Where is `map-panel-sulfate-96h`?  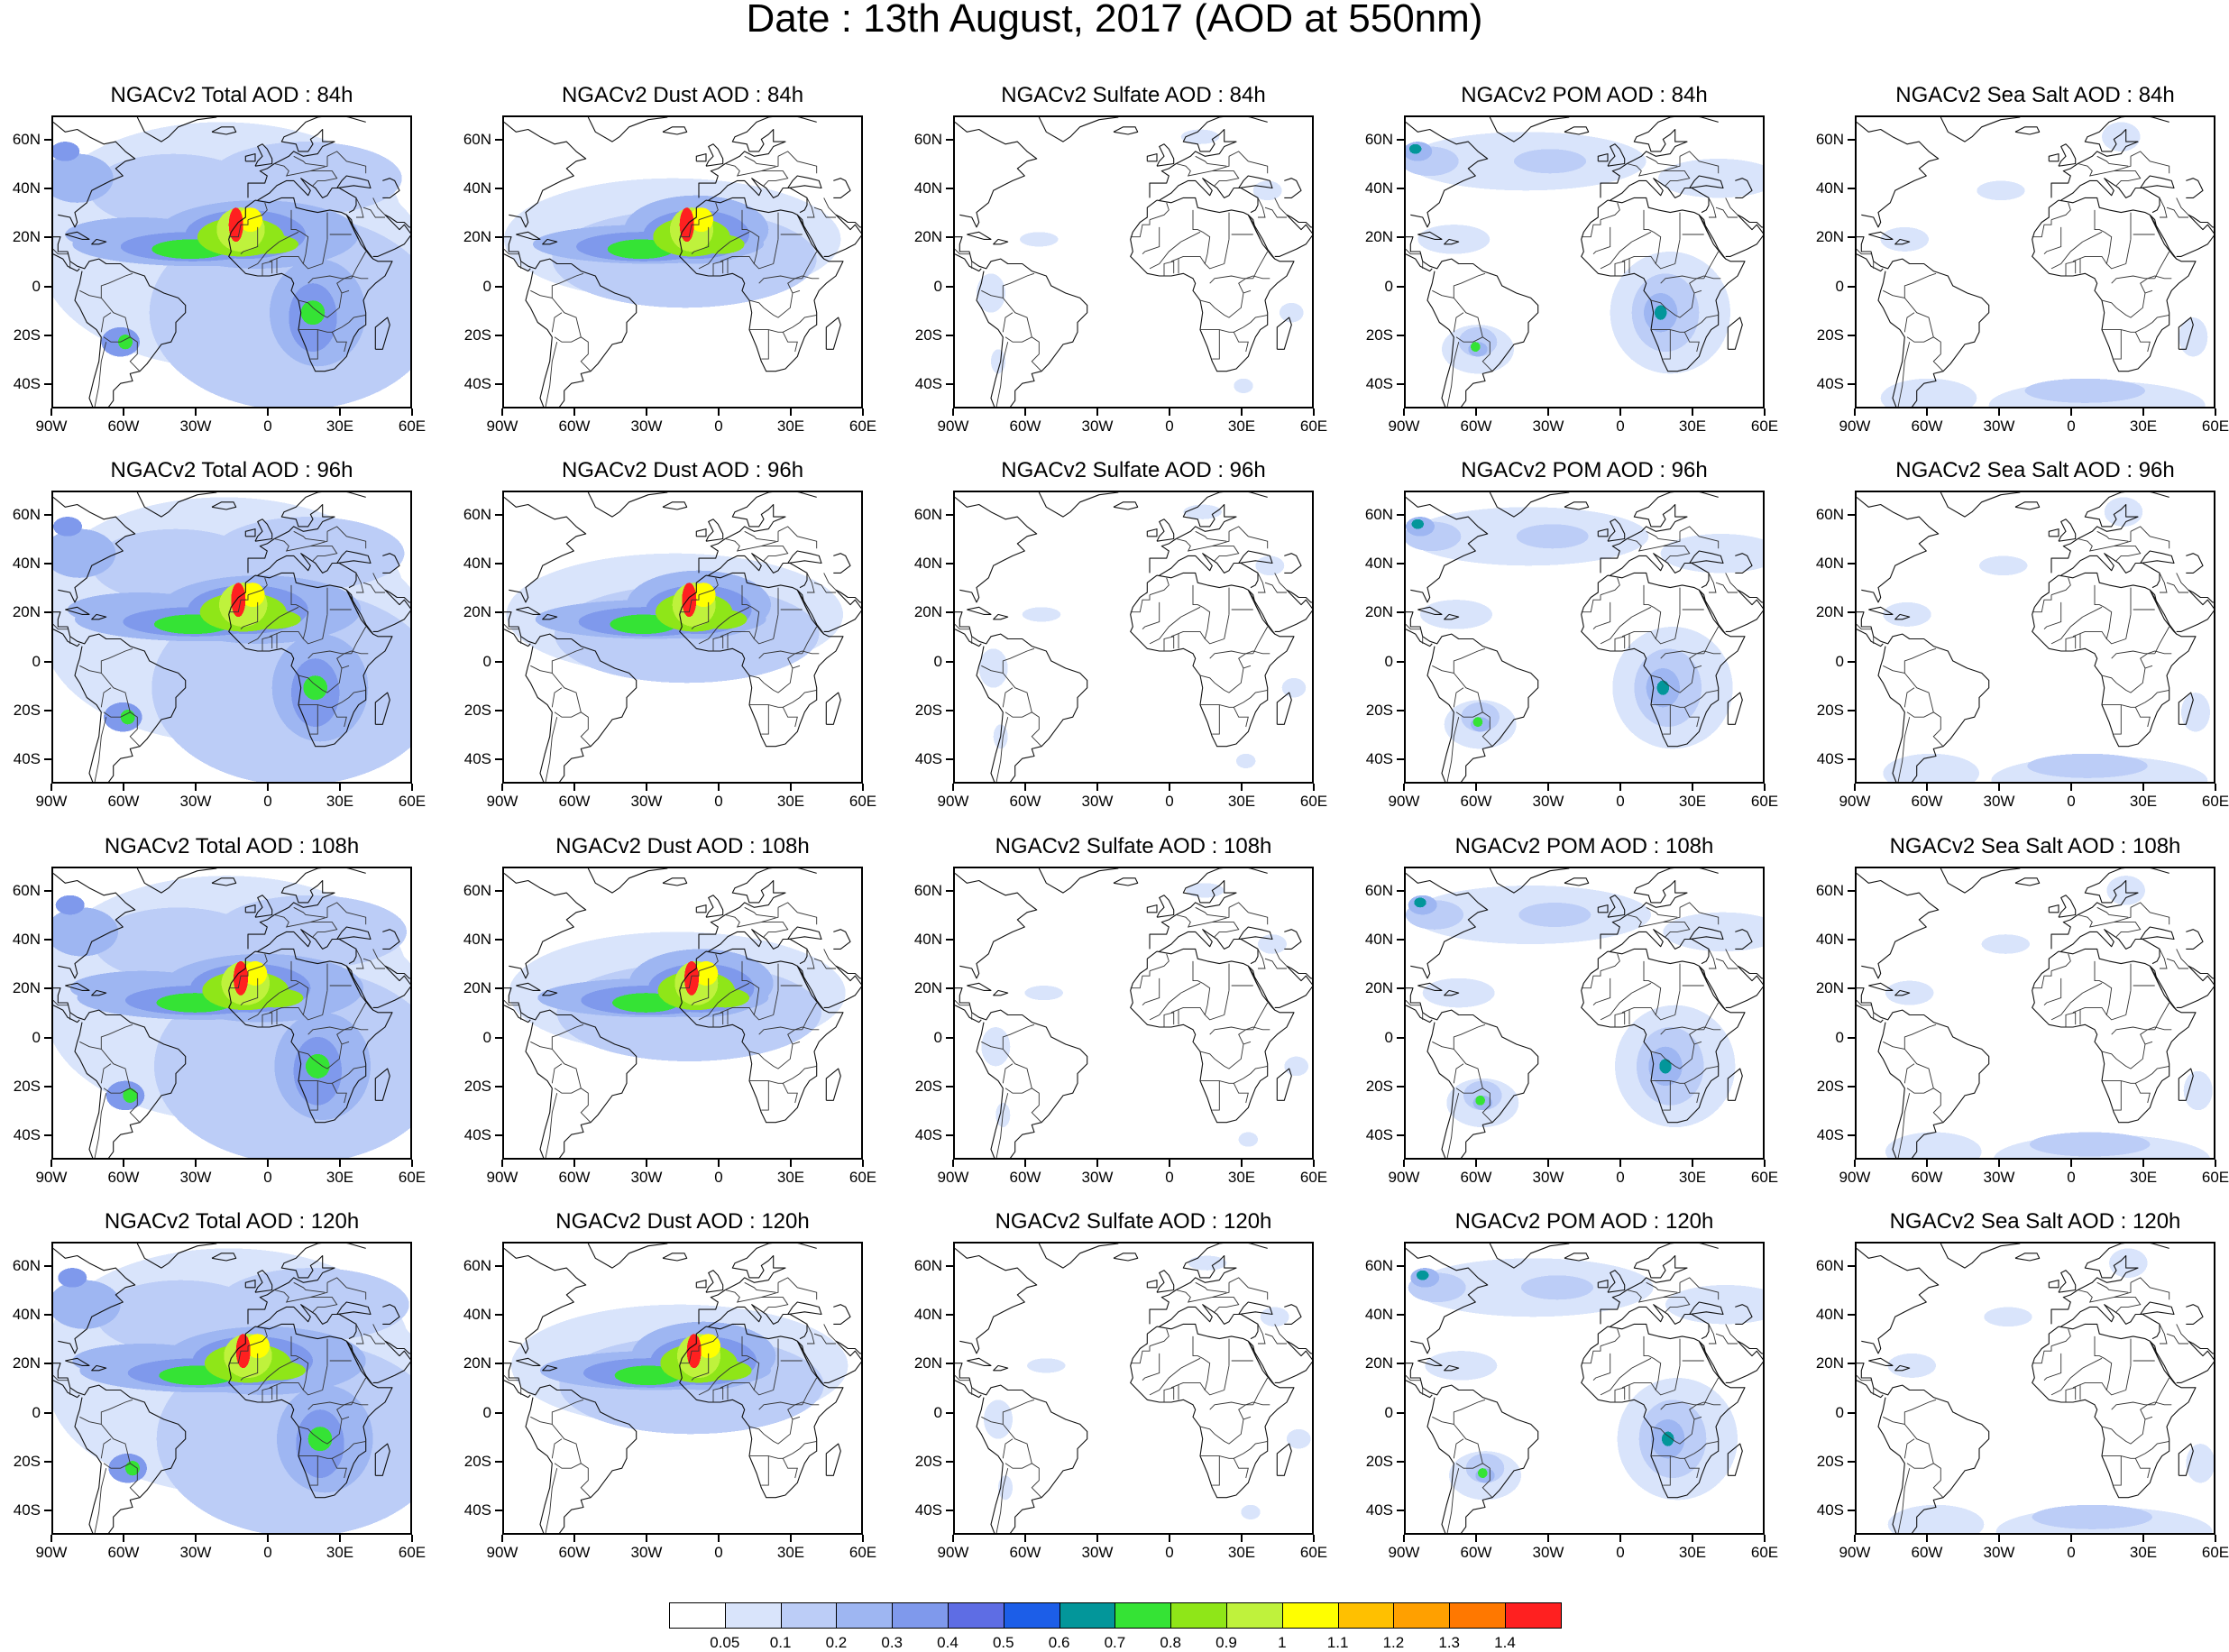
map-panel-sulfate-96h is located at coordinates (1133, 637).